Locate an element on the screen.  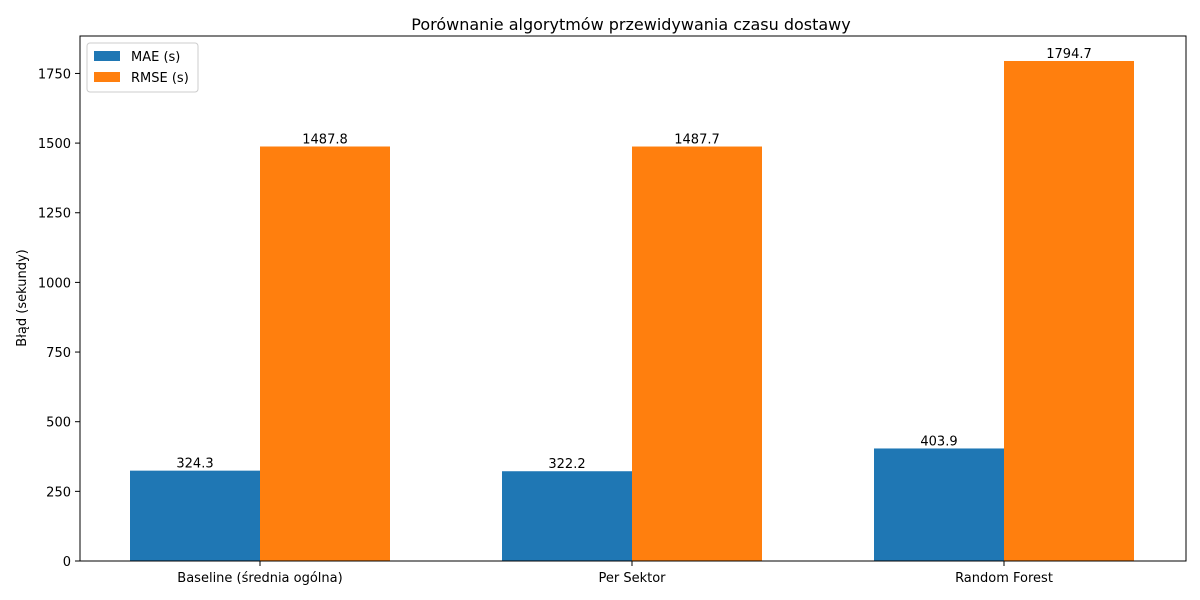
legend-swatch-mae is located at coordinates (107, 56).